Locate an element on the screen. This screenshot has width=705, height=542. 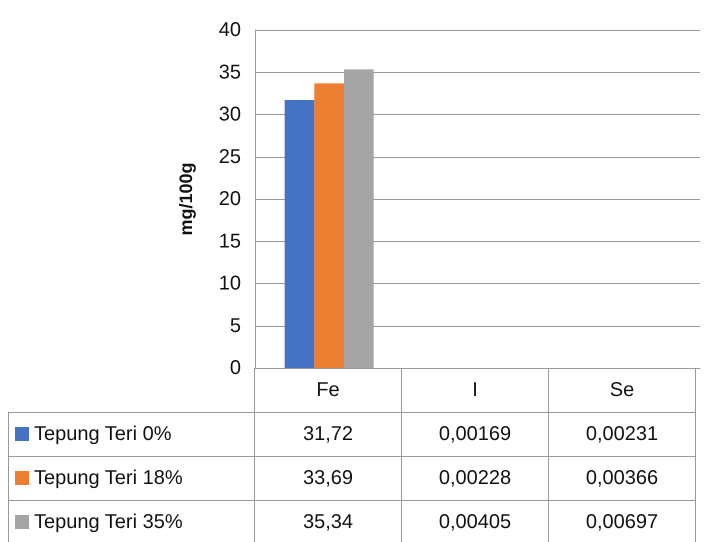
data-label: 35,34 is located at coordinates (328, 521).